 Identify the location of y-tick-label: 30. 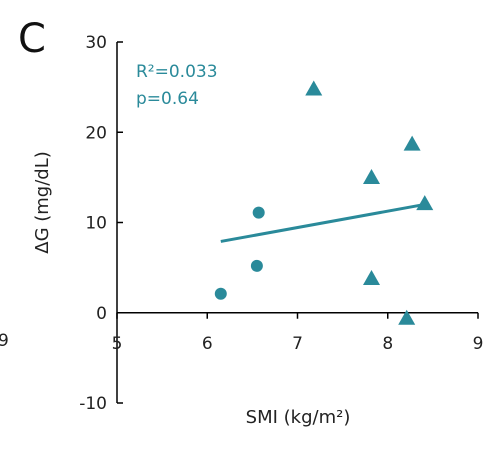
(96, 43).